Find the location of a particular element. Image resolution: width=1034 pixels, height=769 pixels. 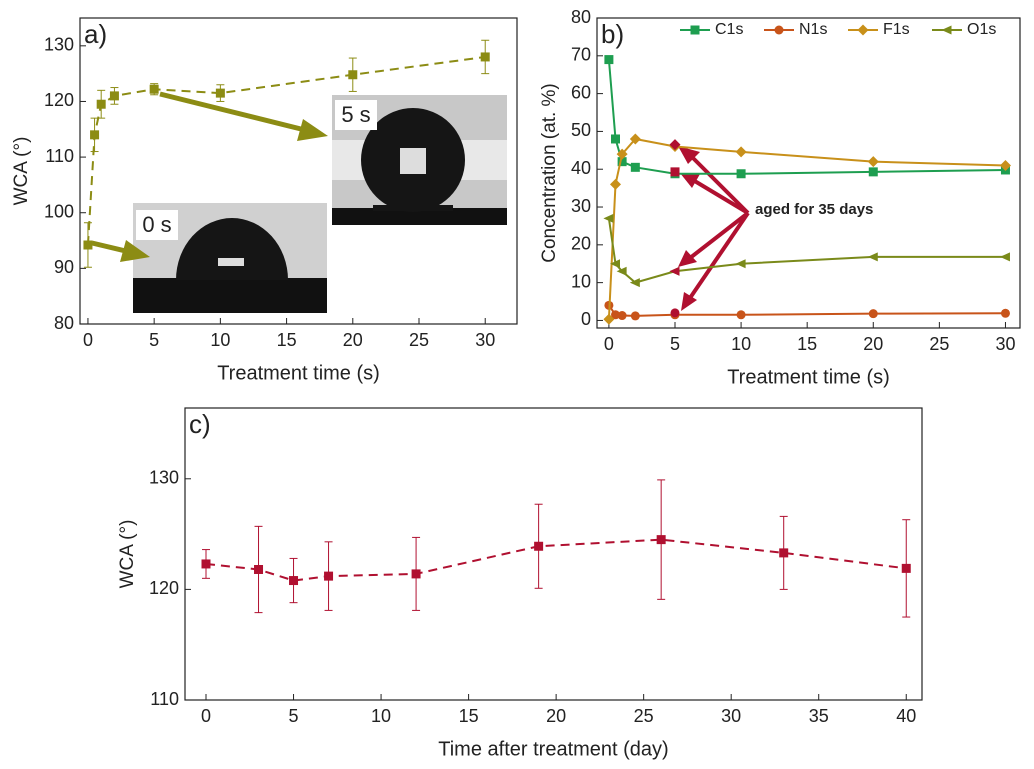

panel-label: c) is located at coordinates (200, 424).